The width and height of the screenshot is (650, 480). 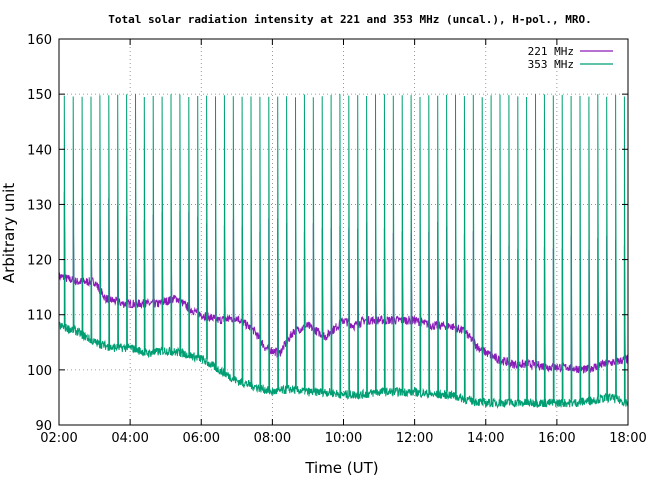 I want to click on x-tick-label: 08:00, so click(x=272, y=438).